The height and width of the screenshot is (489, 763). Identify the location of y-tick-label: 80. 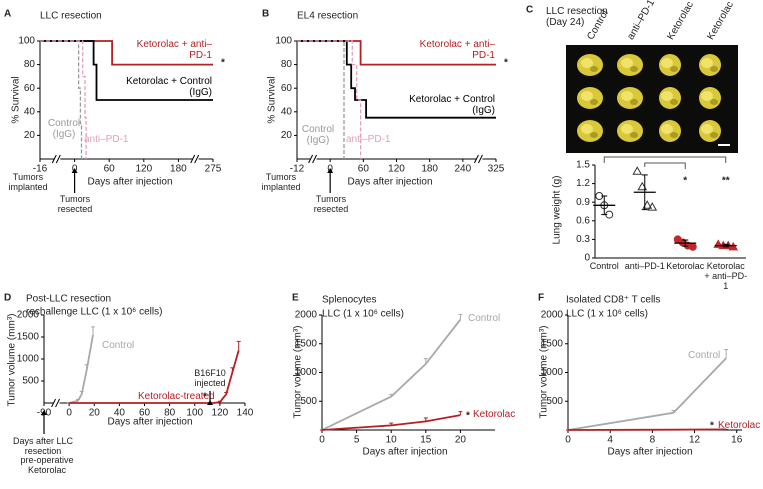
(30, 64).